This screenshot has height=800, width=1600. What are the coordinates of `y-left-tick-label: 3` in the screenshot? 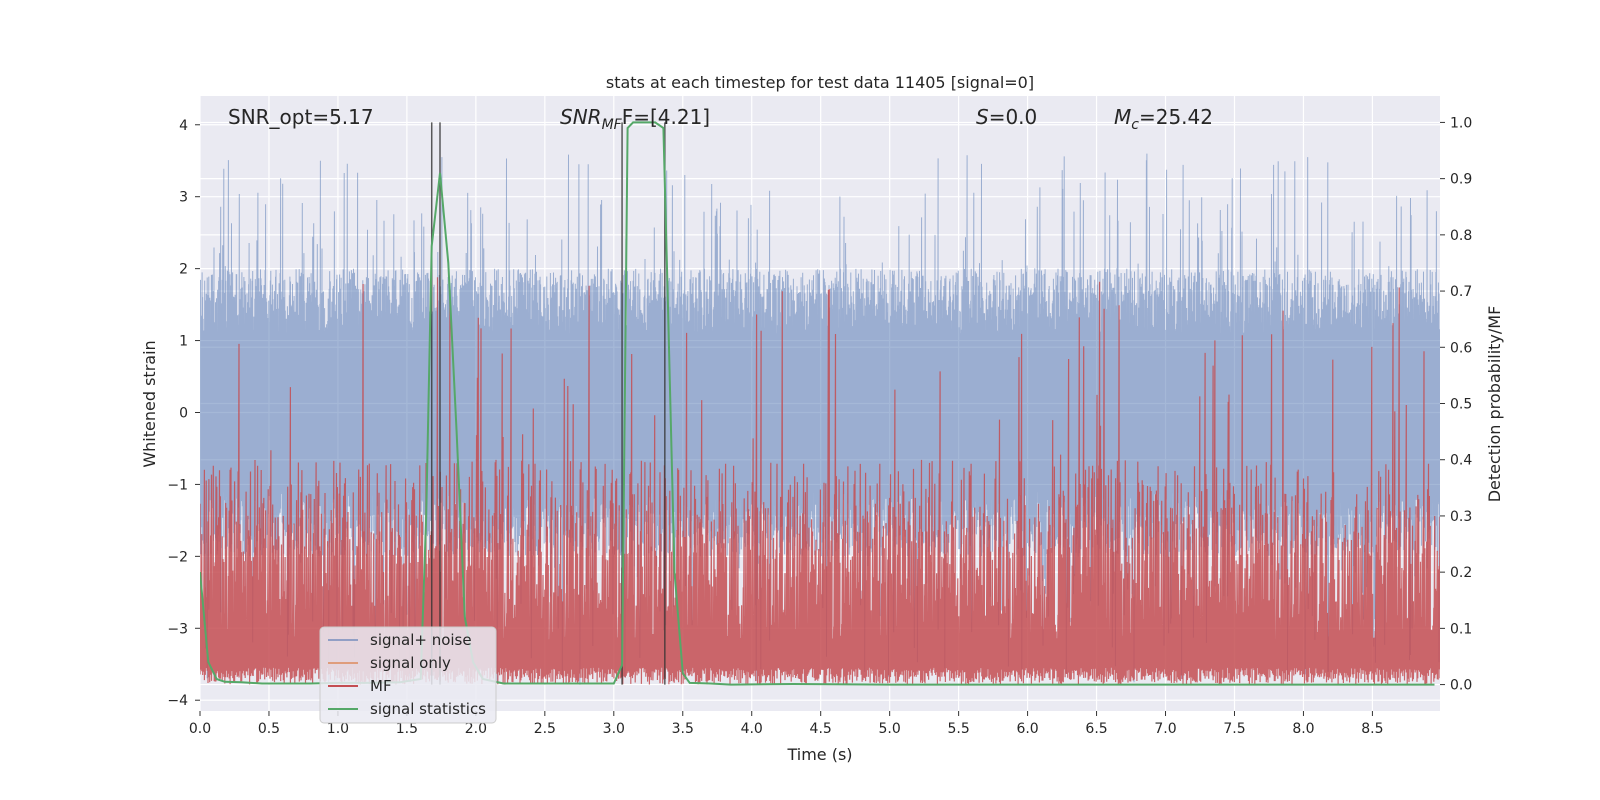 It's located at (183, 198).